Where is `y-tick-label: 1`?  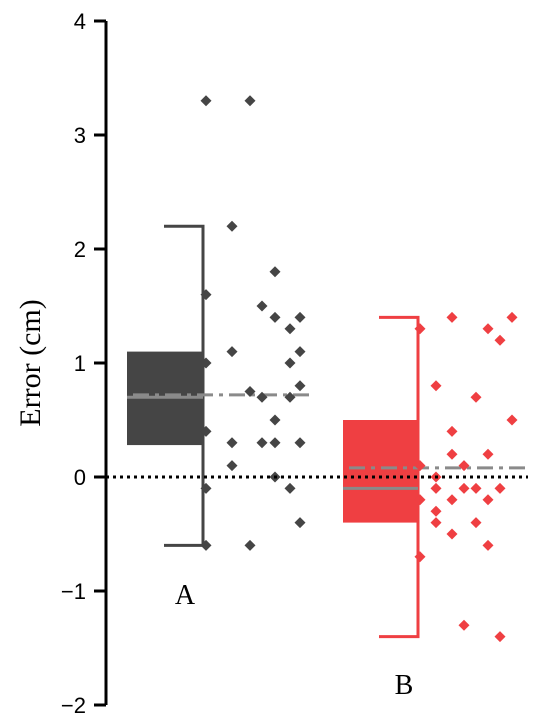
y-tick-label: 1 is located at coordinates (80, 363).